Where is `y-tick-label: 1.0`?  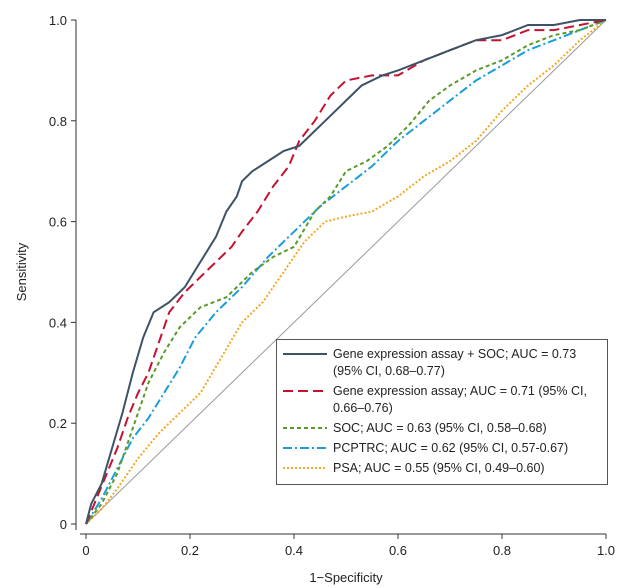 y-tick-label: 1.0 is located at coordinates (58, 20).